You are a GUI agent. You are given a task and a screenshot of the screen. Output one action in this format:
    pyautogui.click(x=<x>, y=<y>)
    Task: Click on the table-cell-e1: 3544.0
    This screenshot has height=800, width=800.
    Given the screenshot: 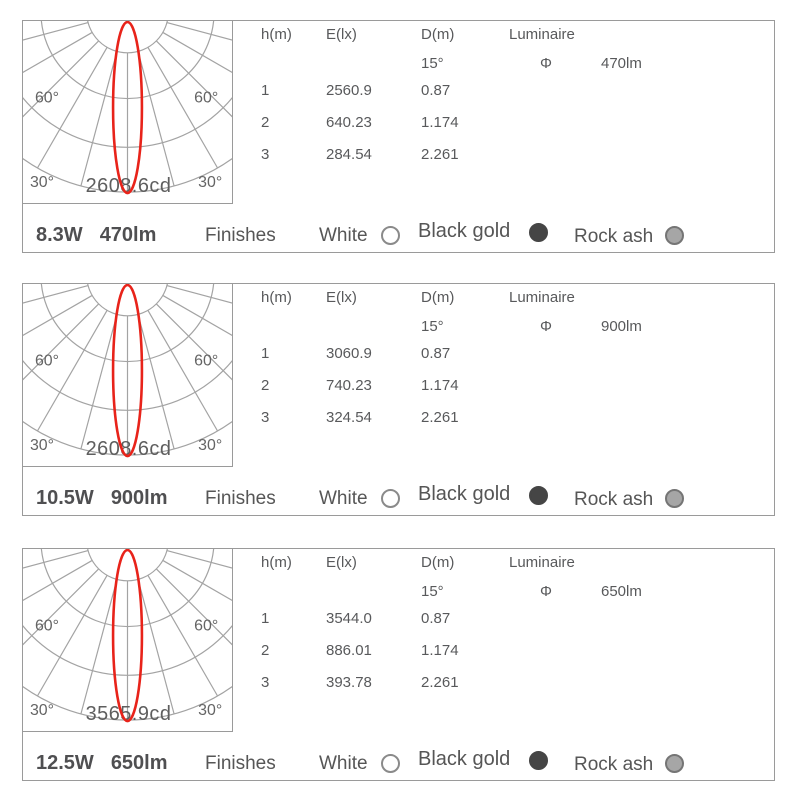 What is the action you would take?
    pyautogui.click(x=349, y=618)
    